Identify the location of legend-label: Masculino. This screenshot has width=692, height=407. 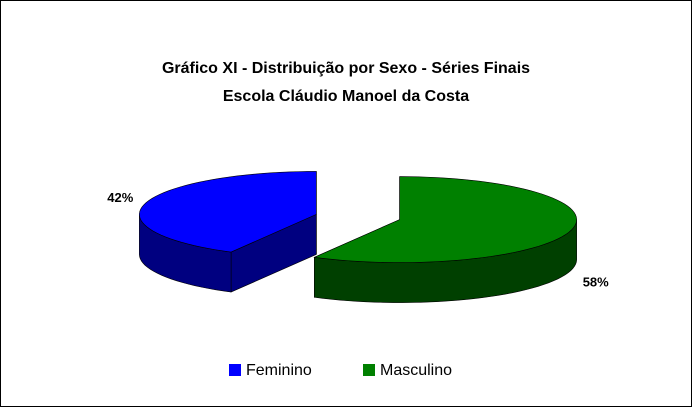
(416, 370).